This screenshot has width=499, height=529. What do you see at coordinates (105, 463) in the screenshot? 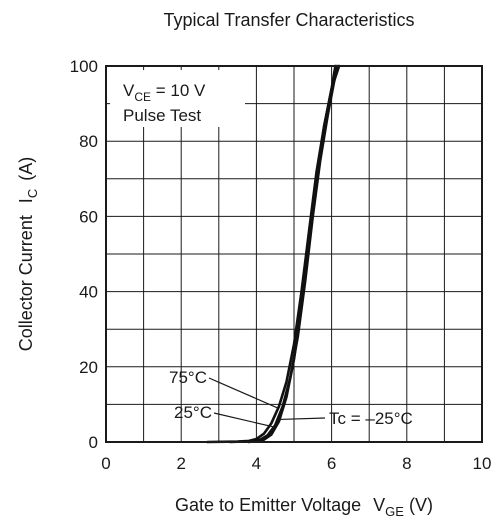
I see `x-tick-label: 0` at bounding box center [105, 463].